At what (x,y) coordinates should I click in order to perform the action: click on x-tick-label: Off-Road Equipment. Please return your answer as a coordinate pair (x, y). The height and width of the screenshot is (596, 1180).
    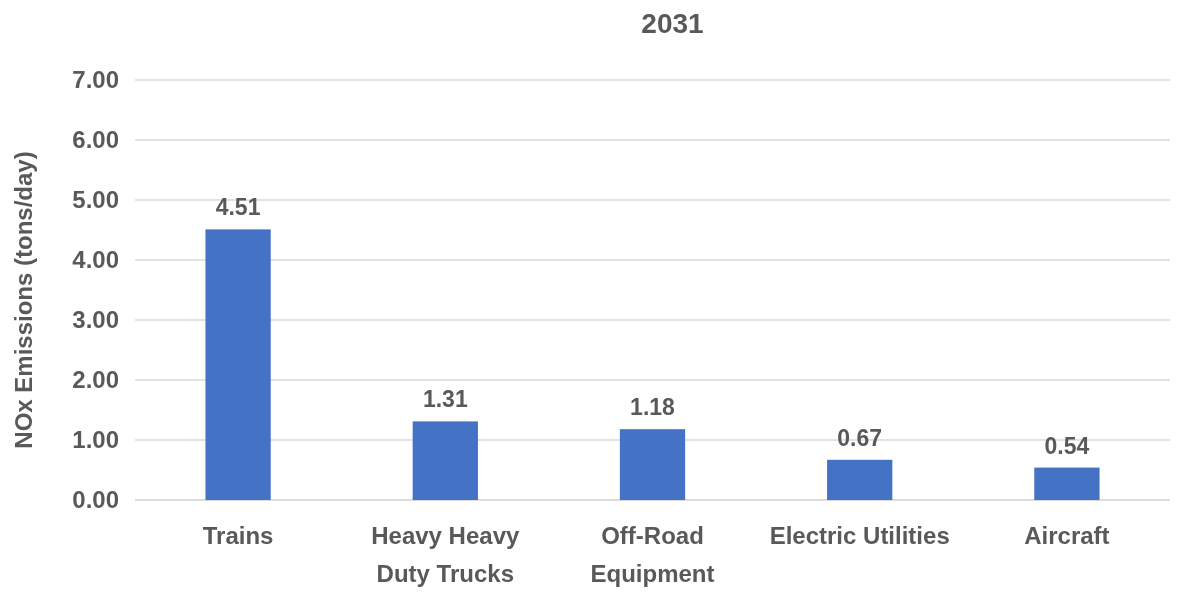
    Looking at the image, I should click on (652, 554).